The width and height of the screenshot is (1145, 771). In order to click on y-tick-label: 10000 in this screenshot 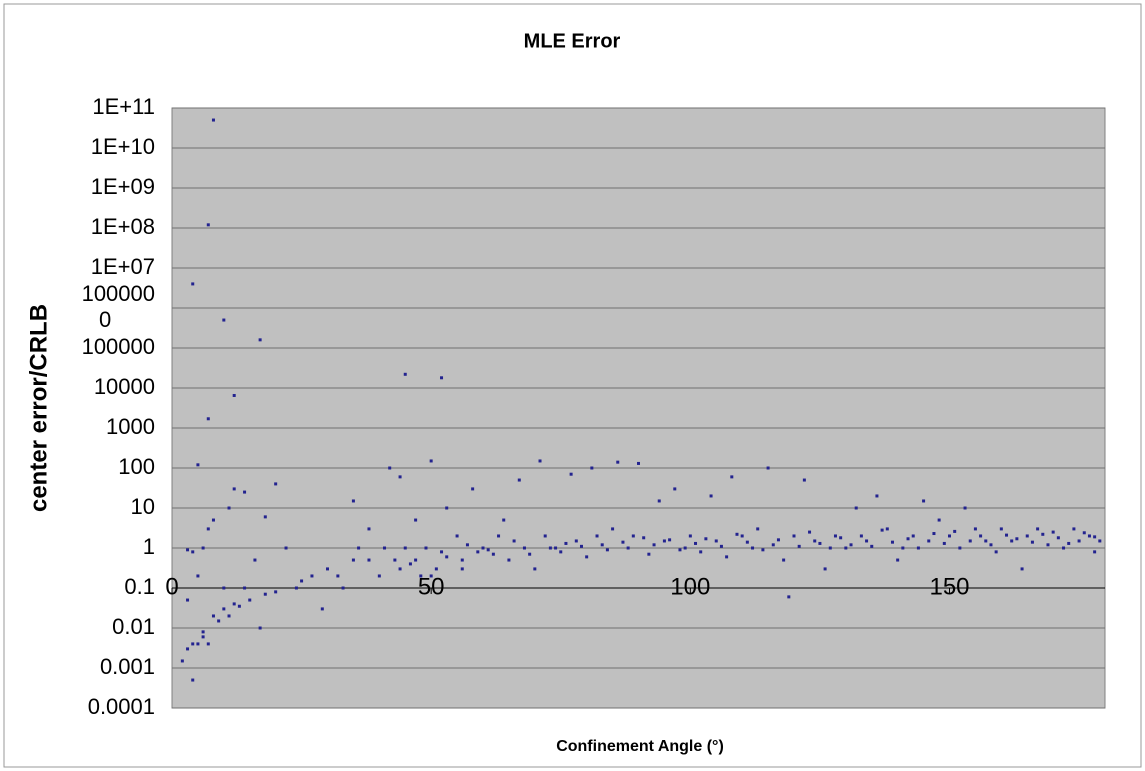, I will do `click(124, 386)`.